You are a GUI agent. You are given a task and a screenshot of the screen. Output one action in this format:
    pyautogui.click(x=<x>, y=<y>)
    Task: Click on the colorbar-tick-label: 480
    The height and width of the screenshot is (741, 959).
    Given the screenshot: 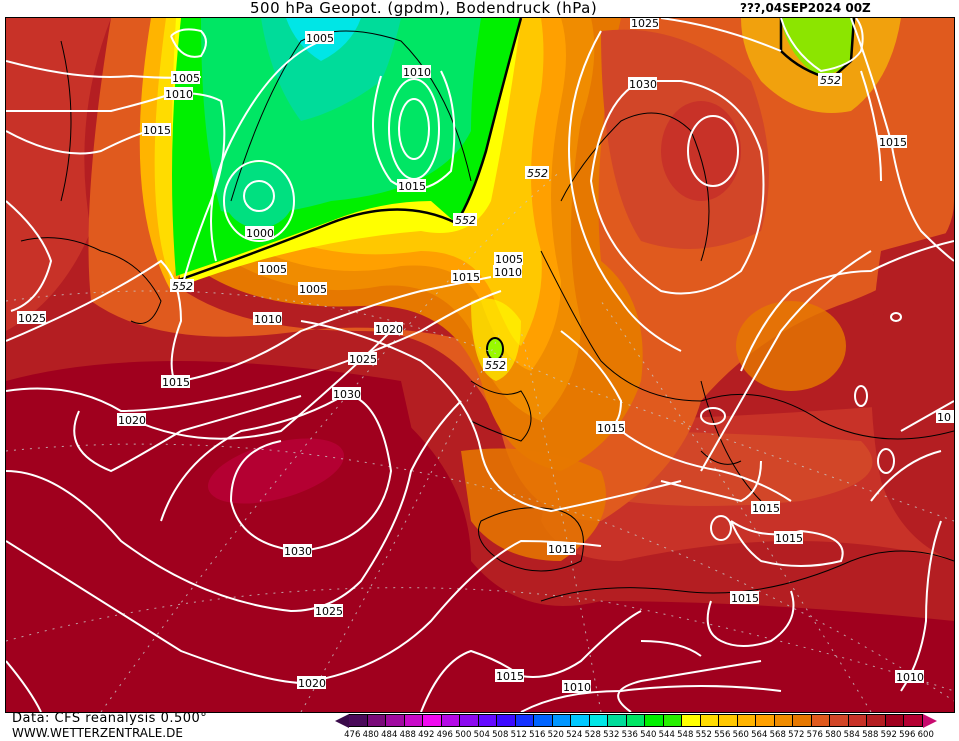 What is the action you would take?
    pyautogui.click(x=370, y=735)
    